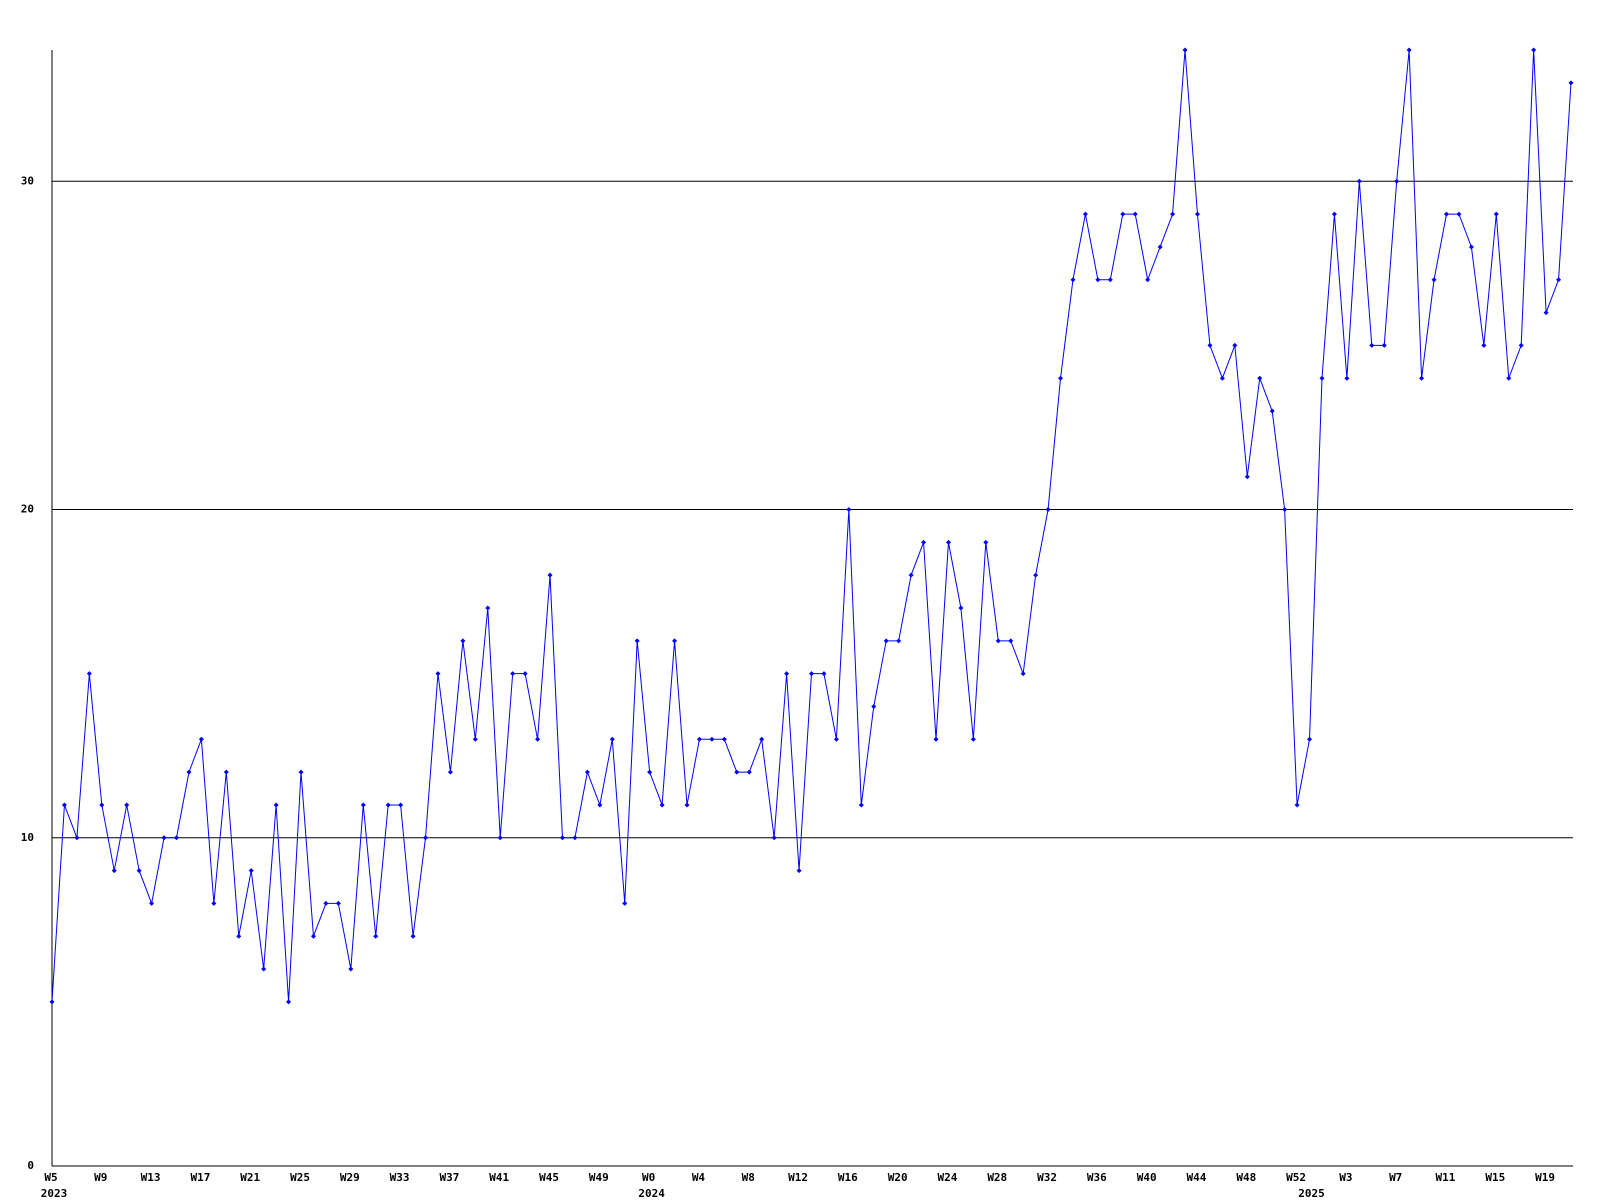 This screenshot has height=1200, width=1600. I want to click on x-tick-label: W15, so click(1495, 1177).